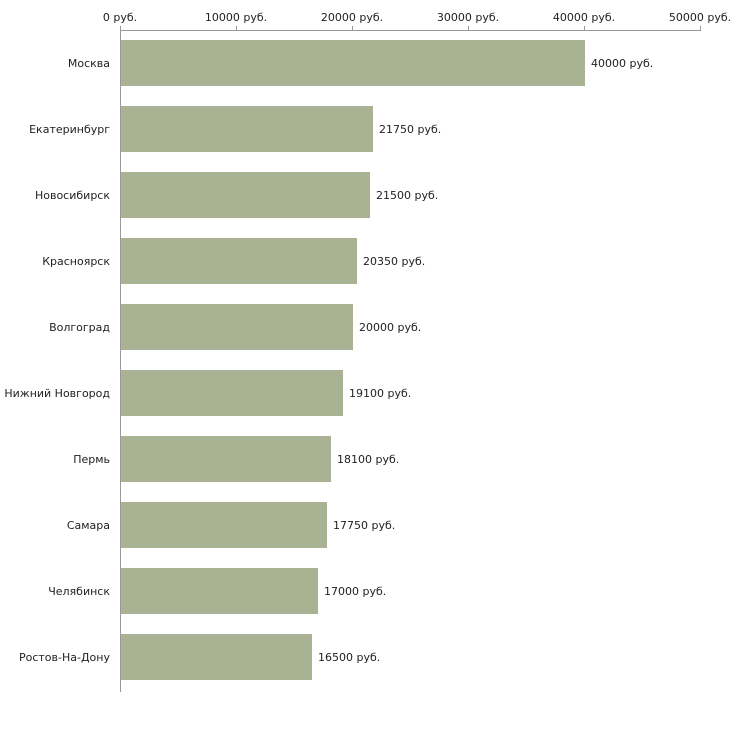 The image size is (730, 730). I want to click on bar-row: Екатеринбург 21750 руб., so click(365, 129).